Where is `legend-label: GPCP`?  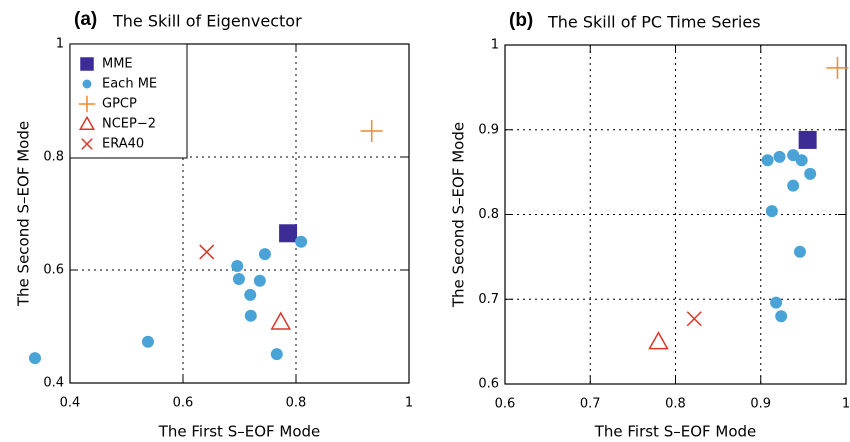 legend-label: GPCP is located at coordinates (119, 104).